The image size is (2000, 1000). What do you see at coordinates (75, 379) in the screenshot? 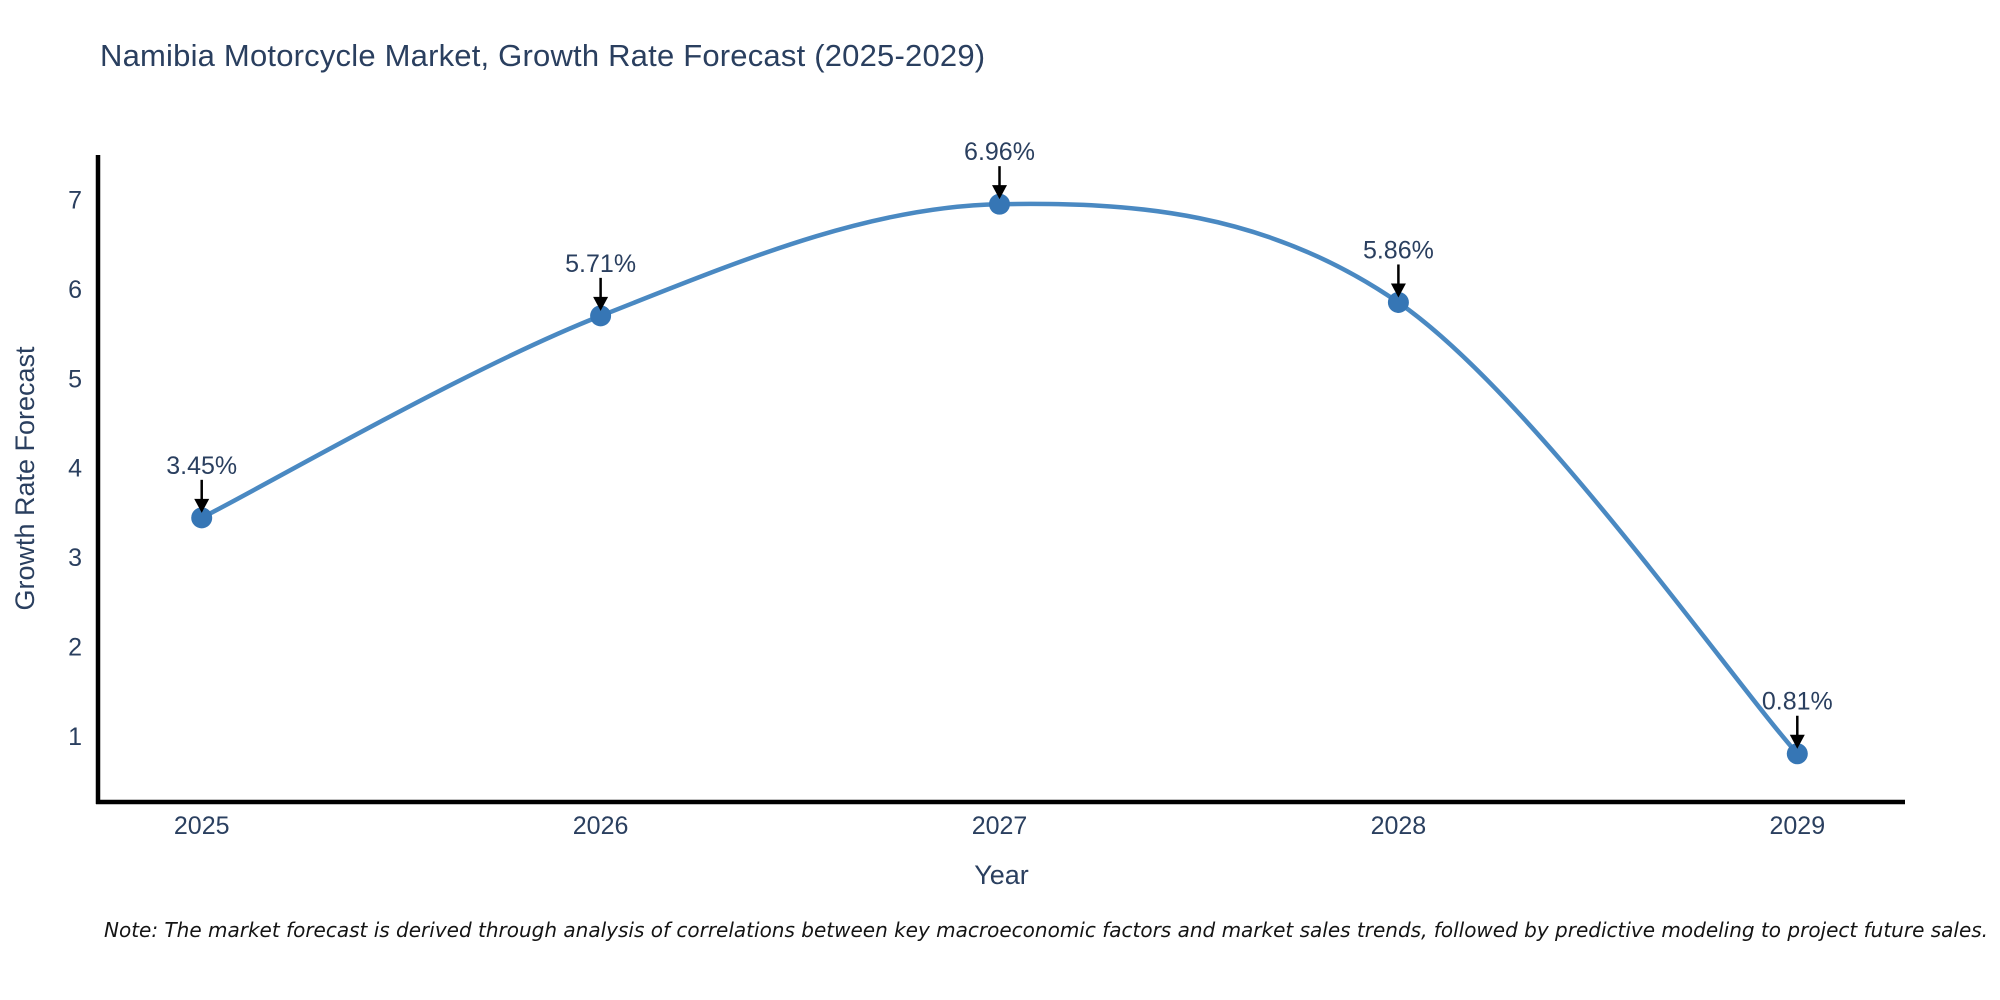
I see `y-axis-tick-label: 5` at bounding box center [75, 379].